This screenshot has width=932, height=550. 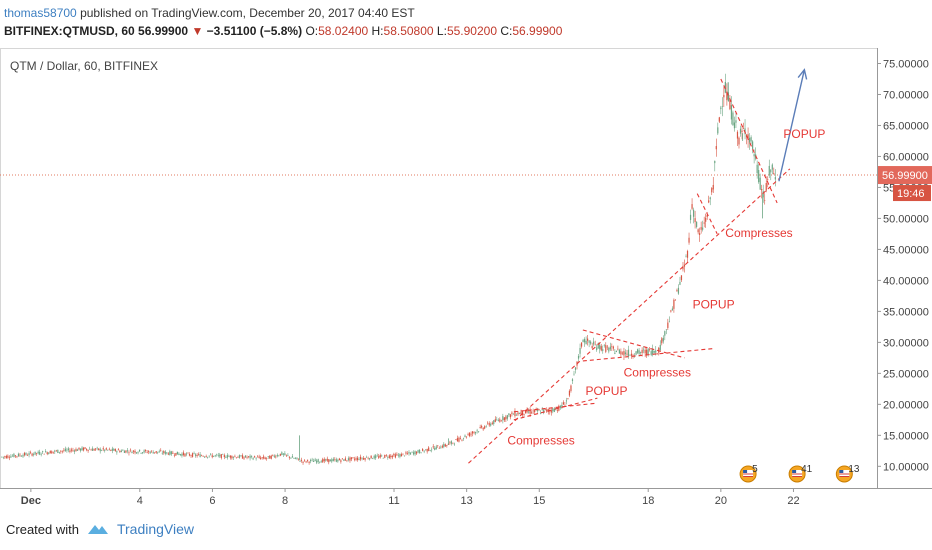 What do you see at coordinates (40, 13) in the screenshot?
I see `author-link: thomas58700` at bounding box center [40, 13].